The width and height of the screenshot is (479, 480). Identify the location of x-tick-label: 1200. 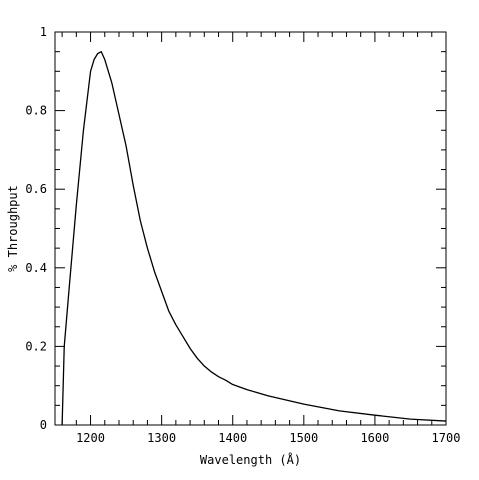
(90, 438).